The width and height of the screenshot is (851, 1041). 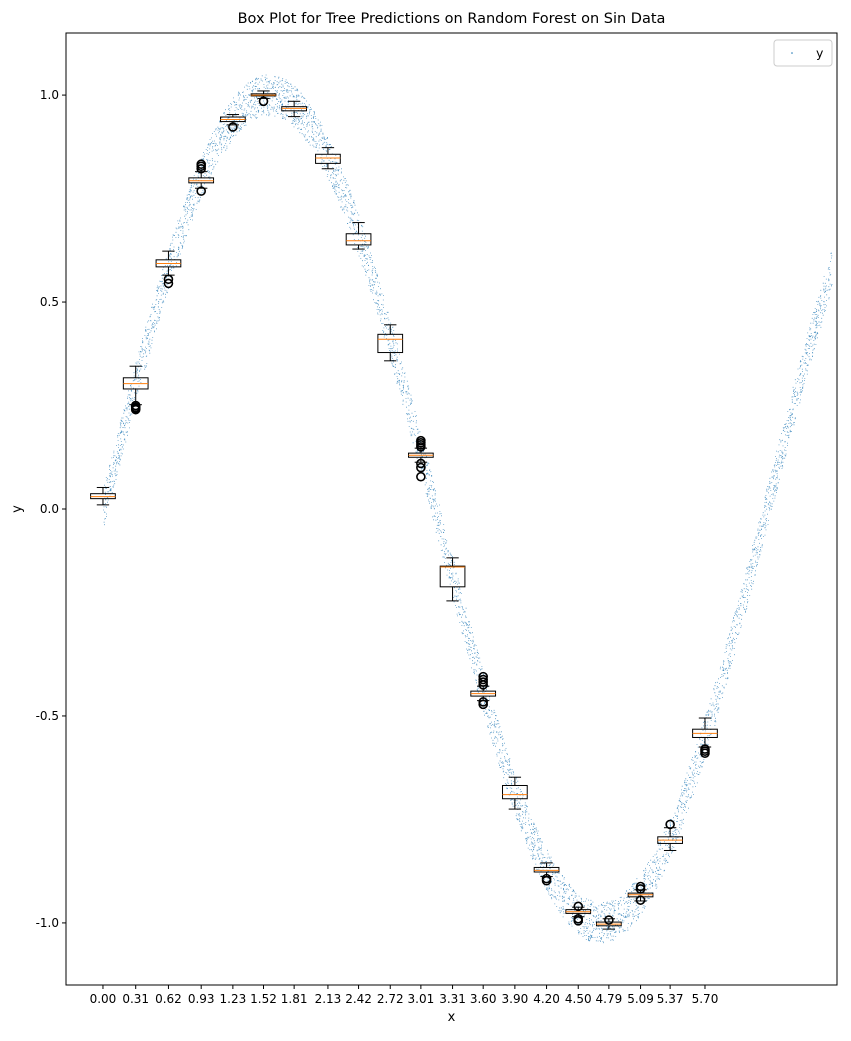 I want to click on legend-box, so click(x=803, y=53).